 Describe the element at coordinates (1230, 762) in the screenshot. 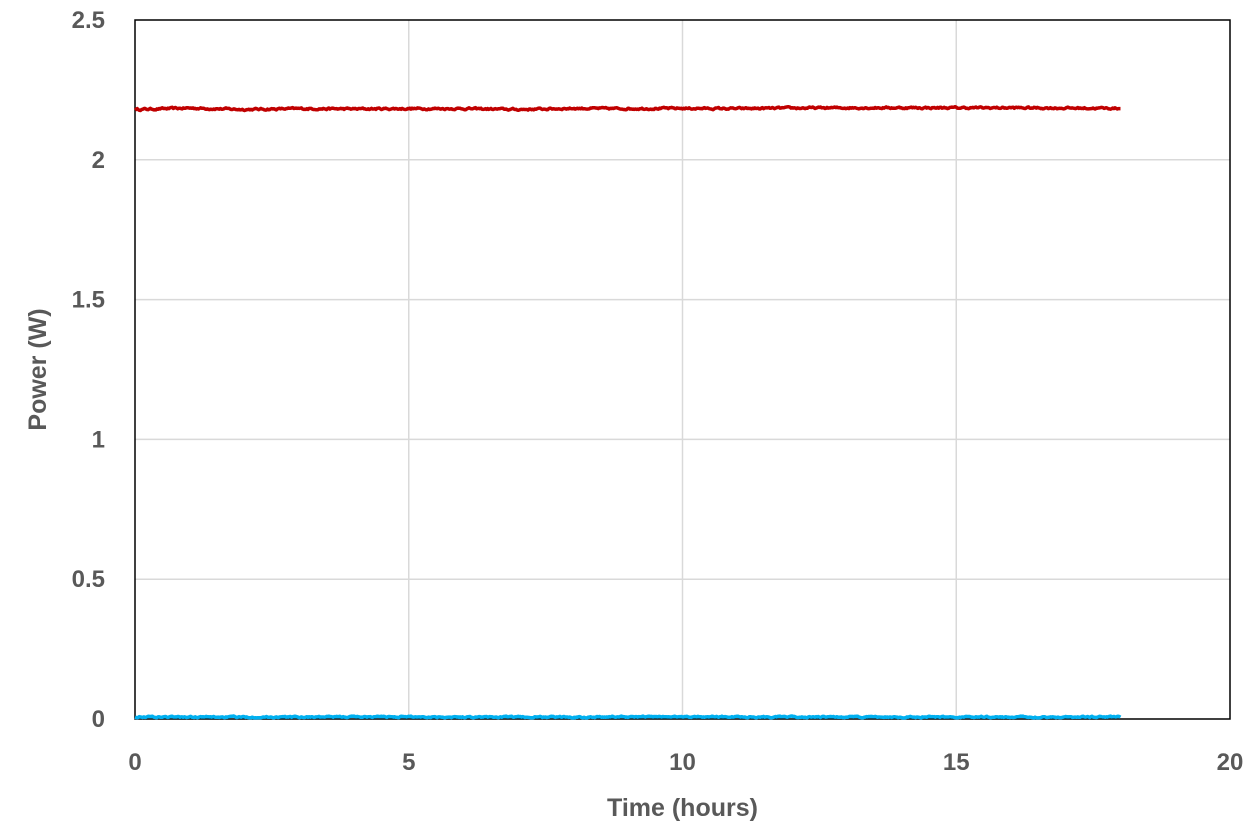

I see `x-tick-label: 20` at that location.